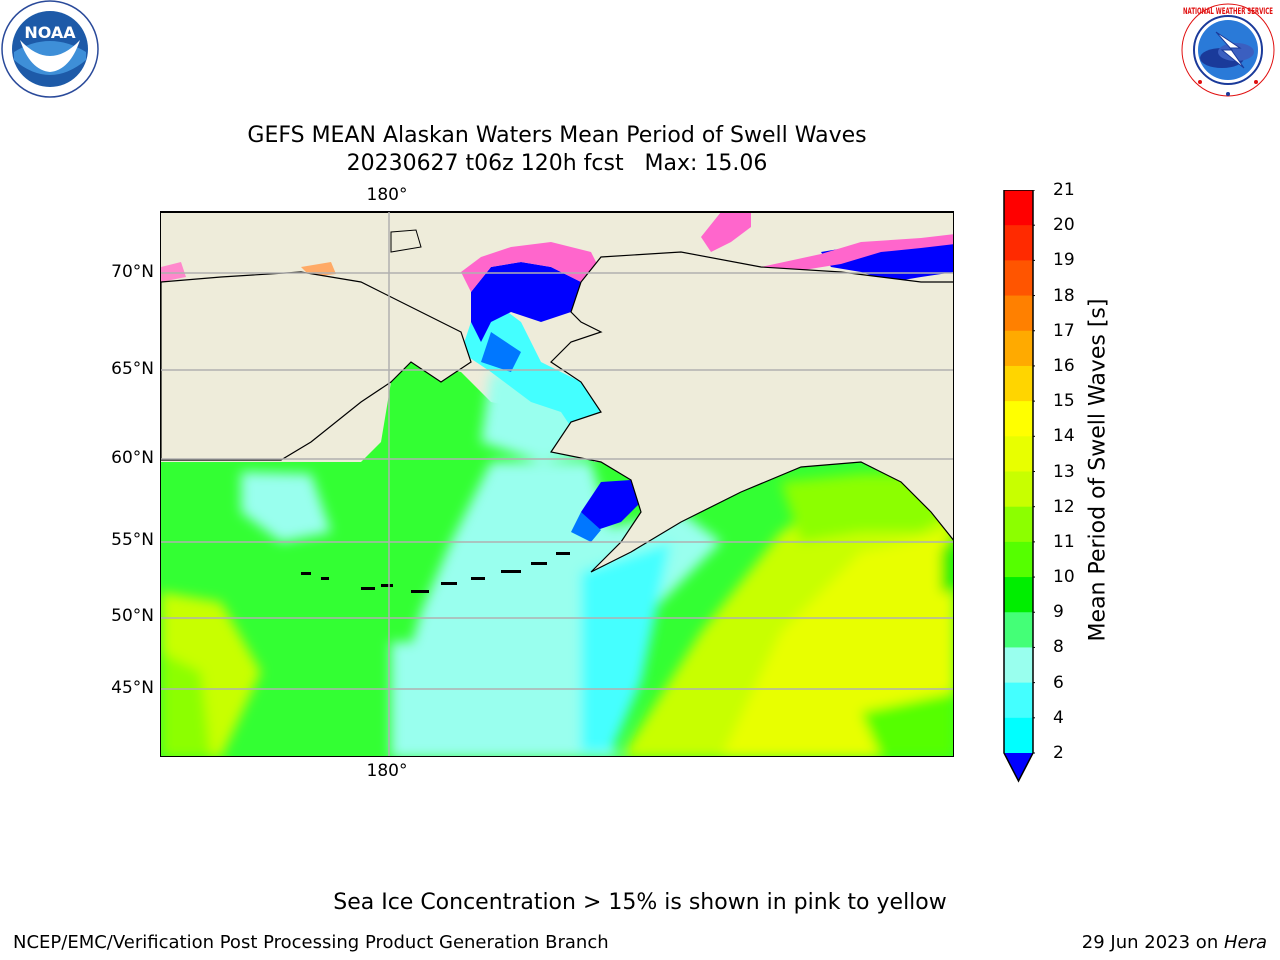 The height and width of the screenshot is (960, 1280). What do you see at coordinates (406, 241) in the screenshot?
I see `land-wrangel-island` at bounding box center [406, 241].